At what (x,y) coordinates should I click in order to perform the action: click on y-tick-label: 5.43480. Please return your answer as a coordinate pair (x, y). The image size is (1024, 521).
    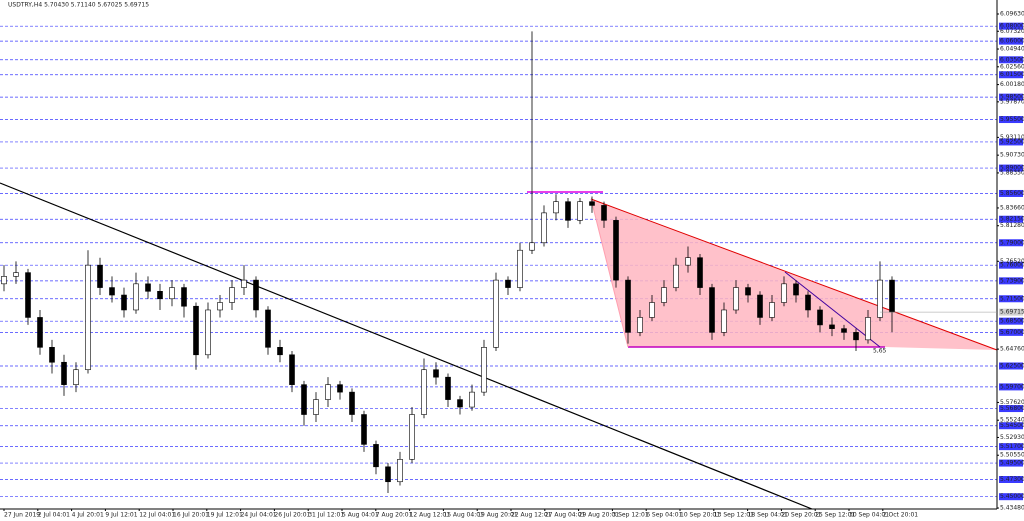
    Looking at the image, I should click on (1012, 508).